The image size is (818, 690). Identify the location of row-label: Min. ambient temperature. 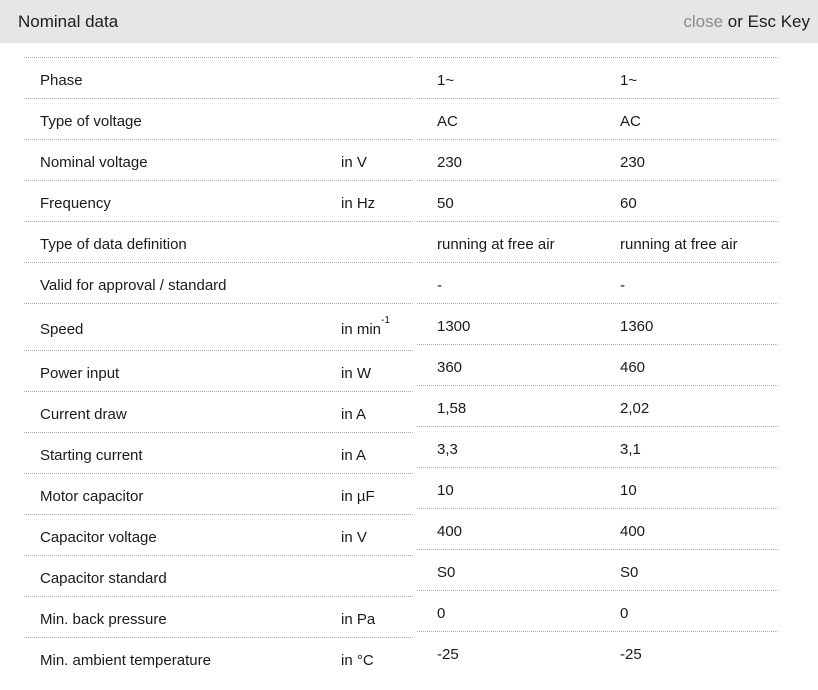
(125, 660).